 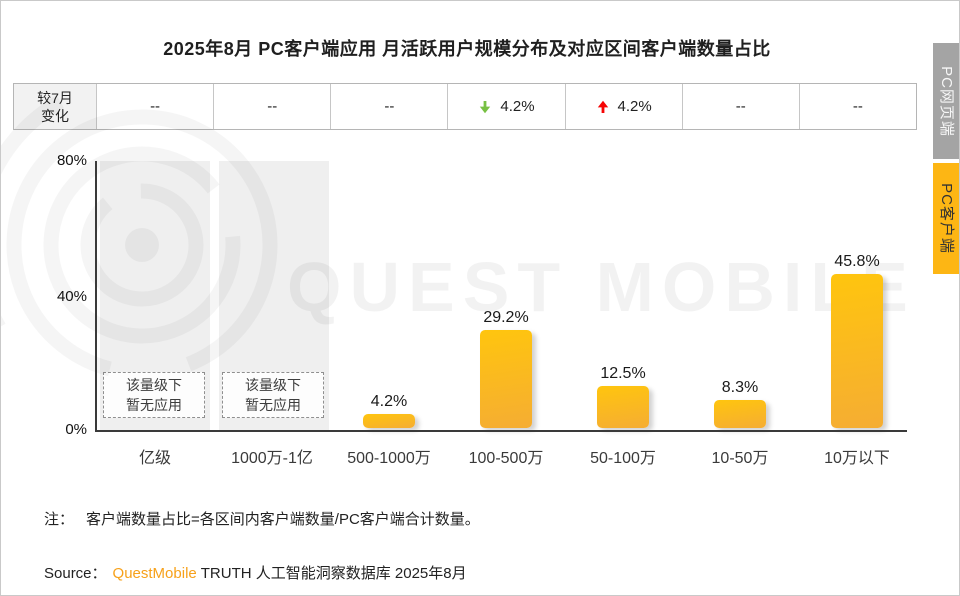 I want to click on bar-group-50-100w: 12.5%, so click(x=623, y=396).